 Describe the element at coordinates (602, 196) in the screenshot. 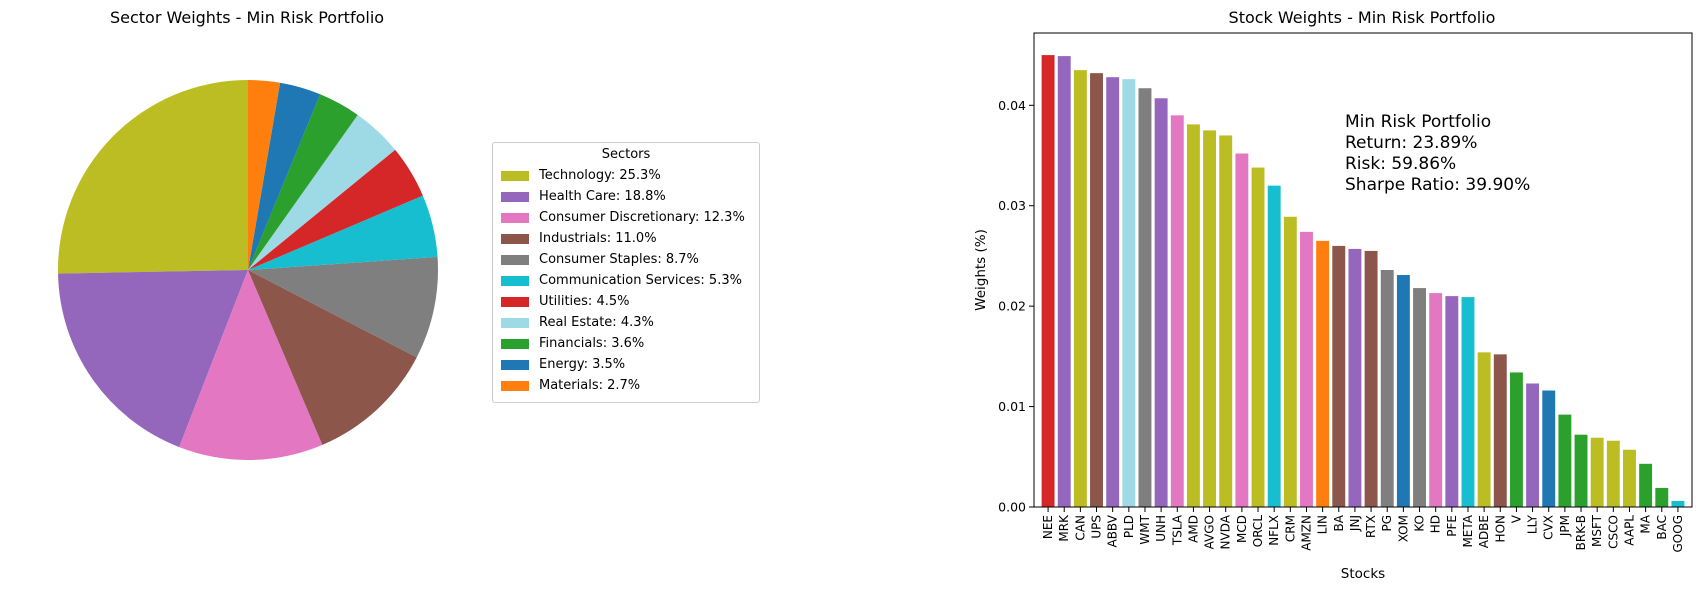

I see `legend-label: Health Care: 18.8%` at that location.